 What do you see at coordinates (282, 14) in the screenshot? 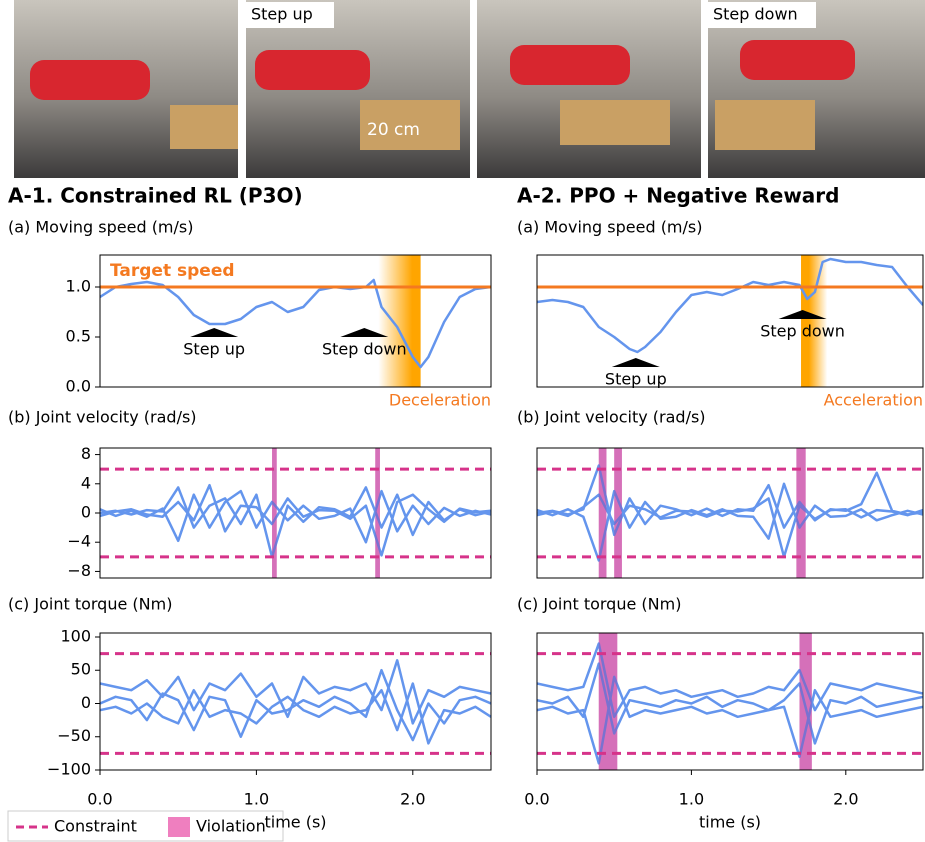
I see `photo-label: Step up` at bounding box center [282, 14].